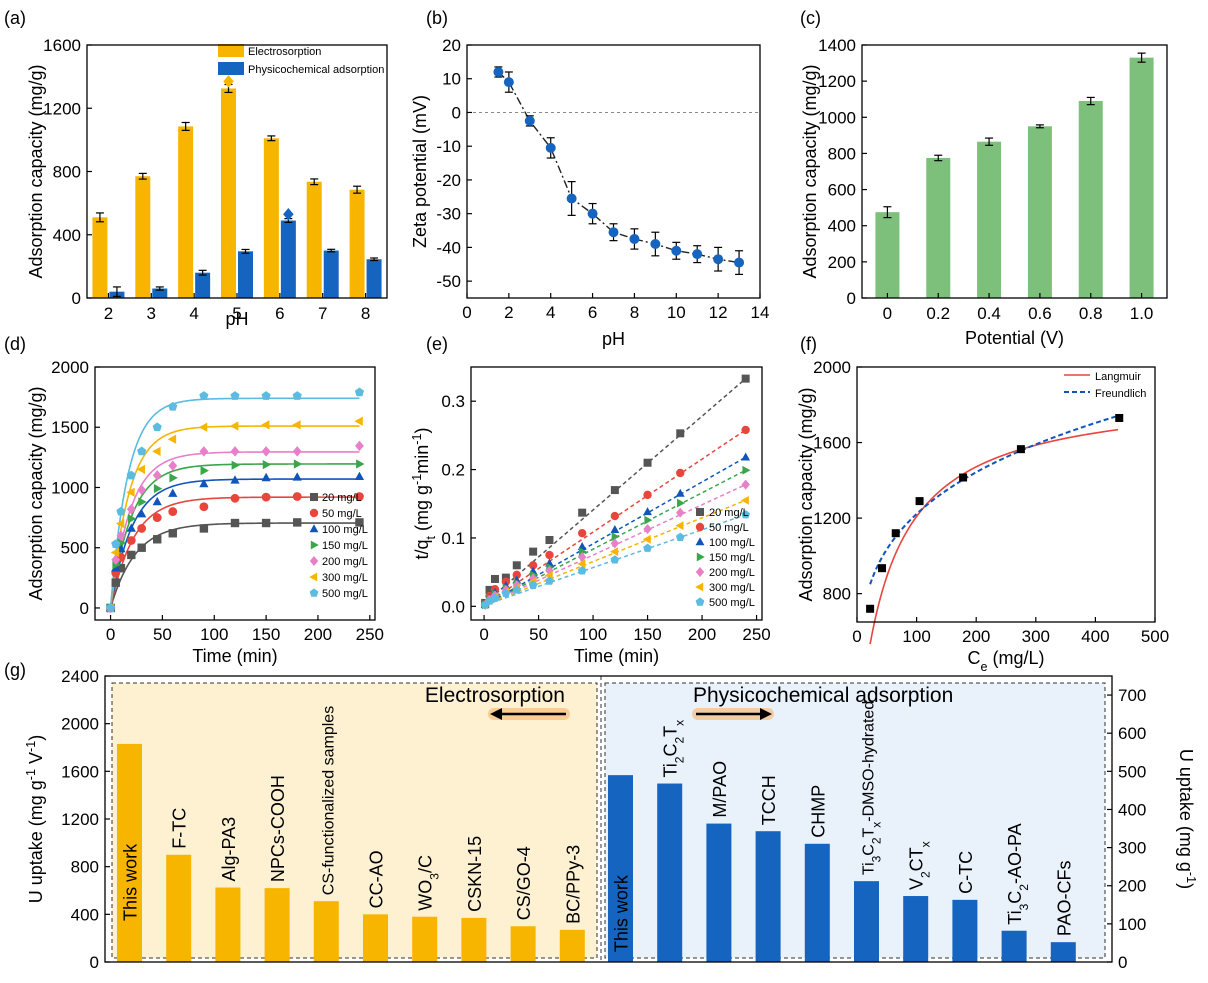 Image resolution: width=1208 pixels, height=983 pixels. Describe the element at coordinates (15, 344) in the screenshot. I see `panel-label: (d)` at that location.